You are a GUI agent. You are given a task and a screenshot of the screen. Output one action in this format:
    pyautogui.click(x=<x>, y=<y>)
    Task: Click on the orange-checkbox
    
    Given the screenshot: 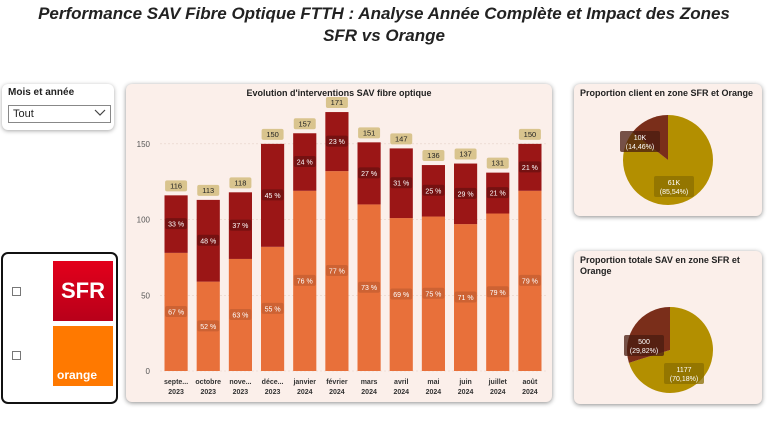 What is the action you would take?
    pyautogui.click(x=16, y=355)
    